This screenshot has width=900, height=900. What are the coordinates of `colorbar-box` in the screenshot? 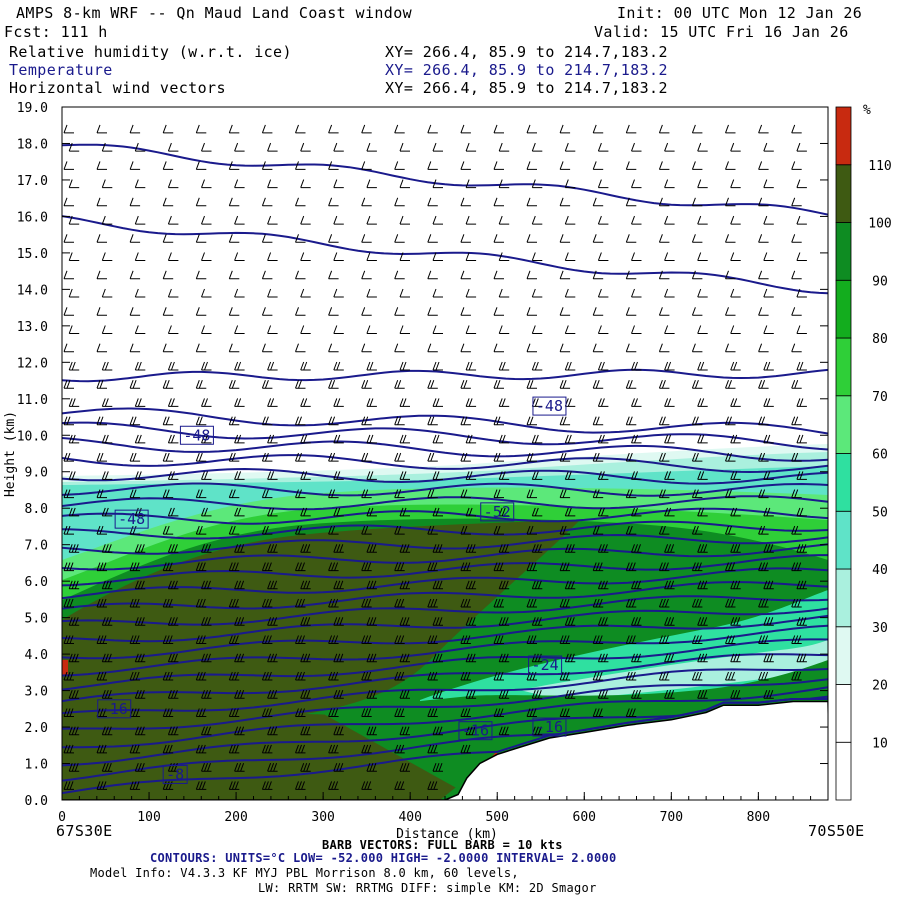 It's located at (843, 251).